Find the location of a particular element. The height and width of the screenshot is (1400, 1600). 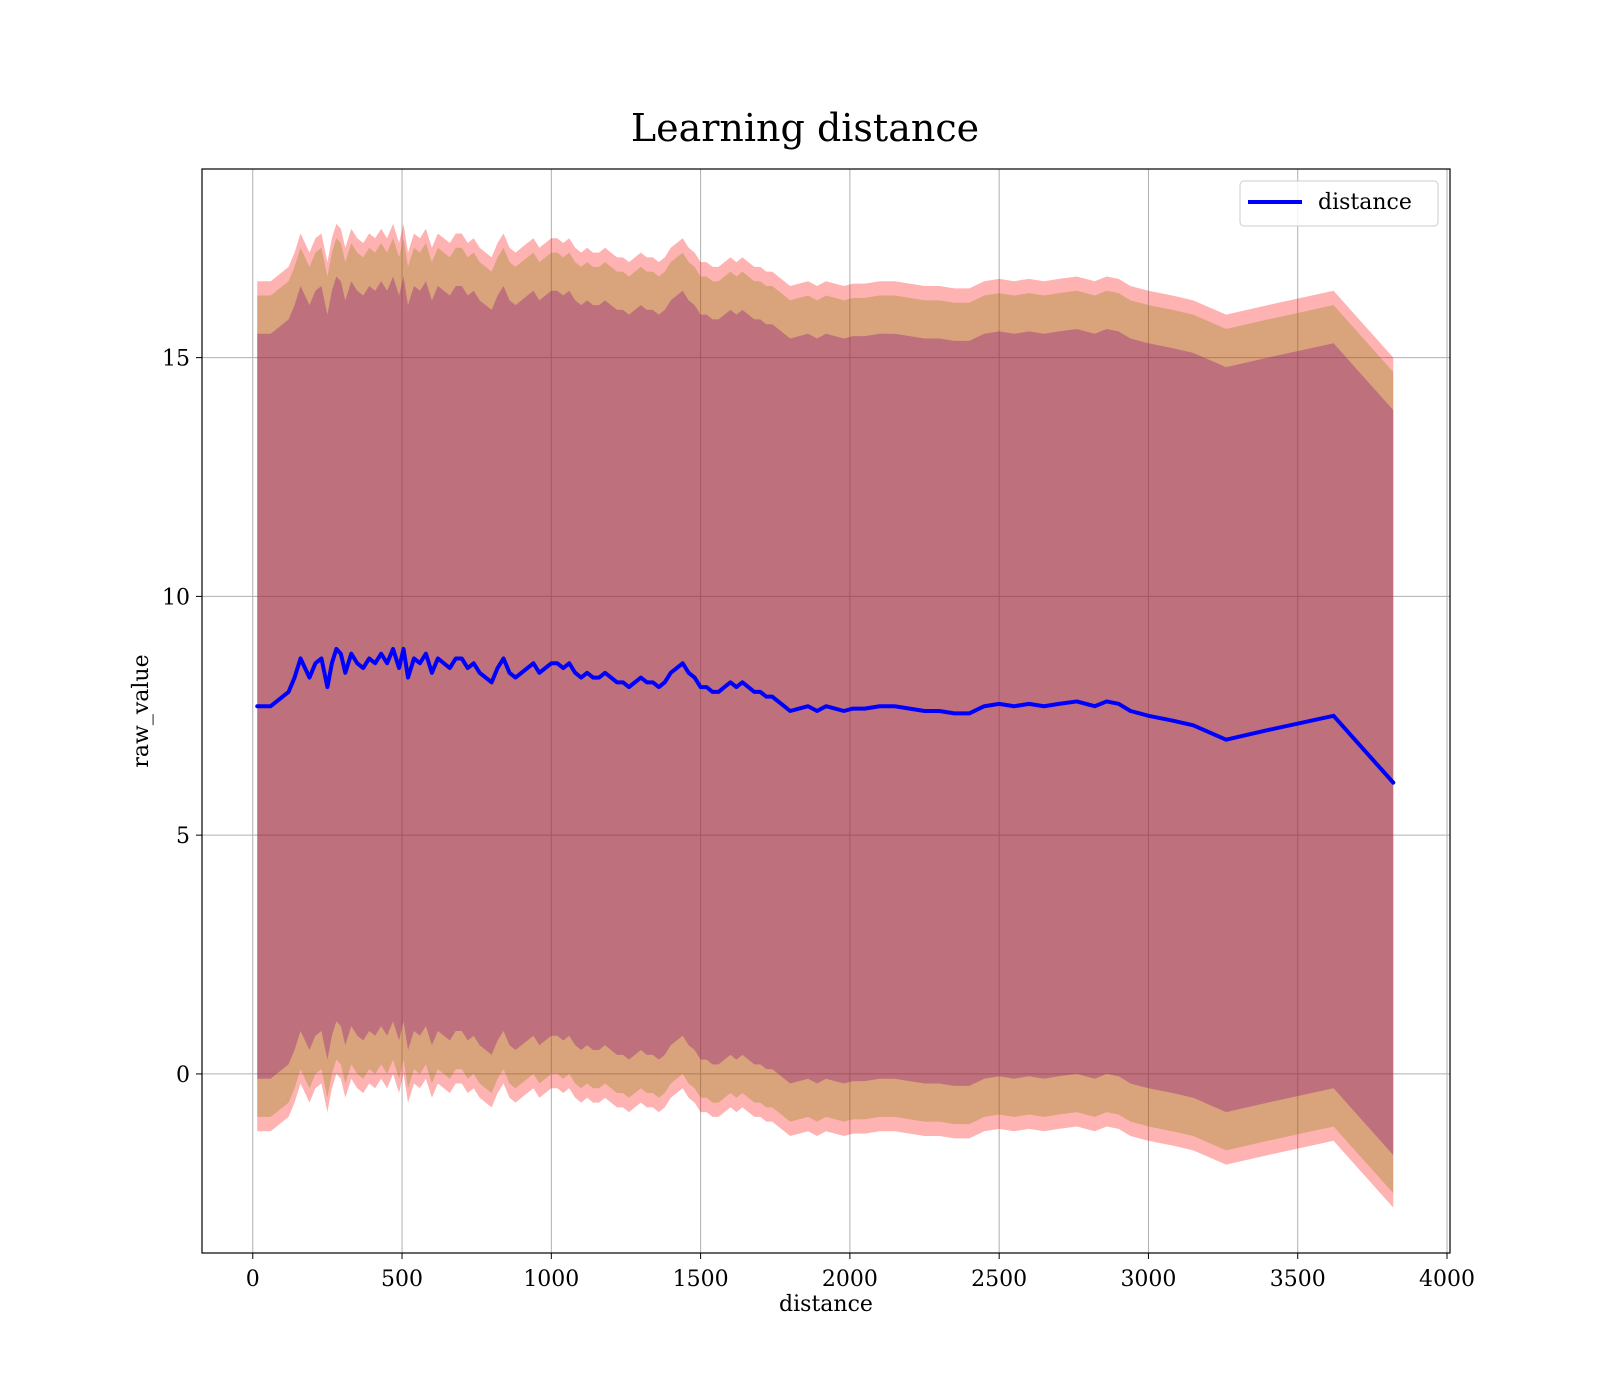

x-tick-label-3: 1500 is located at coordinates (701, 1279).